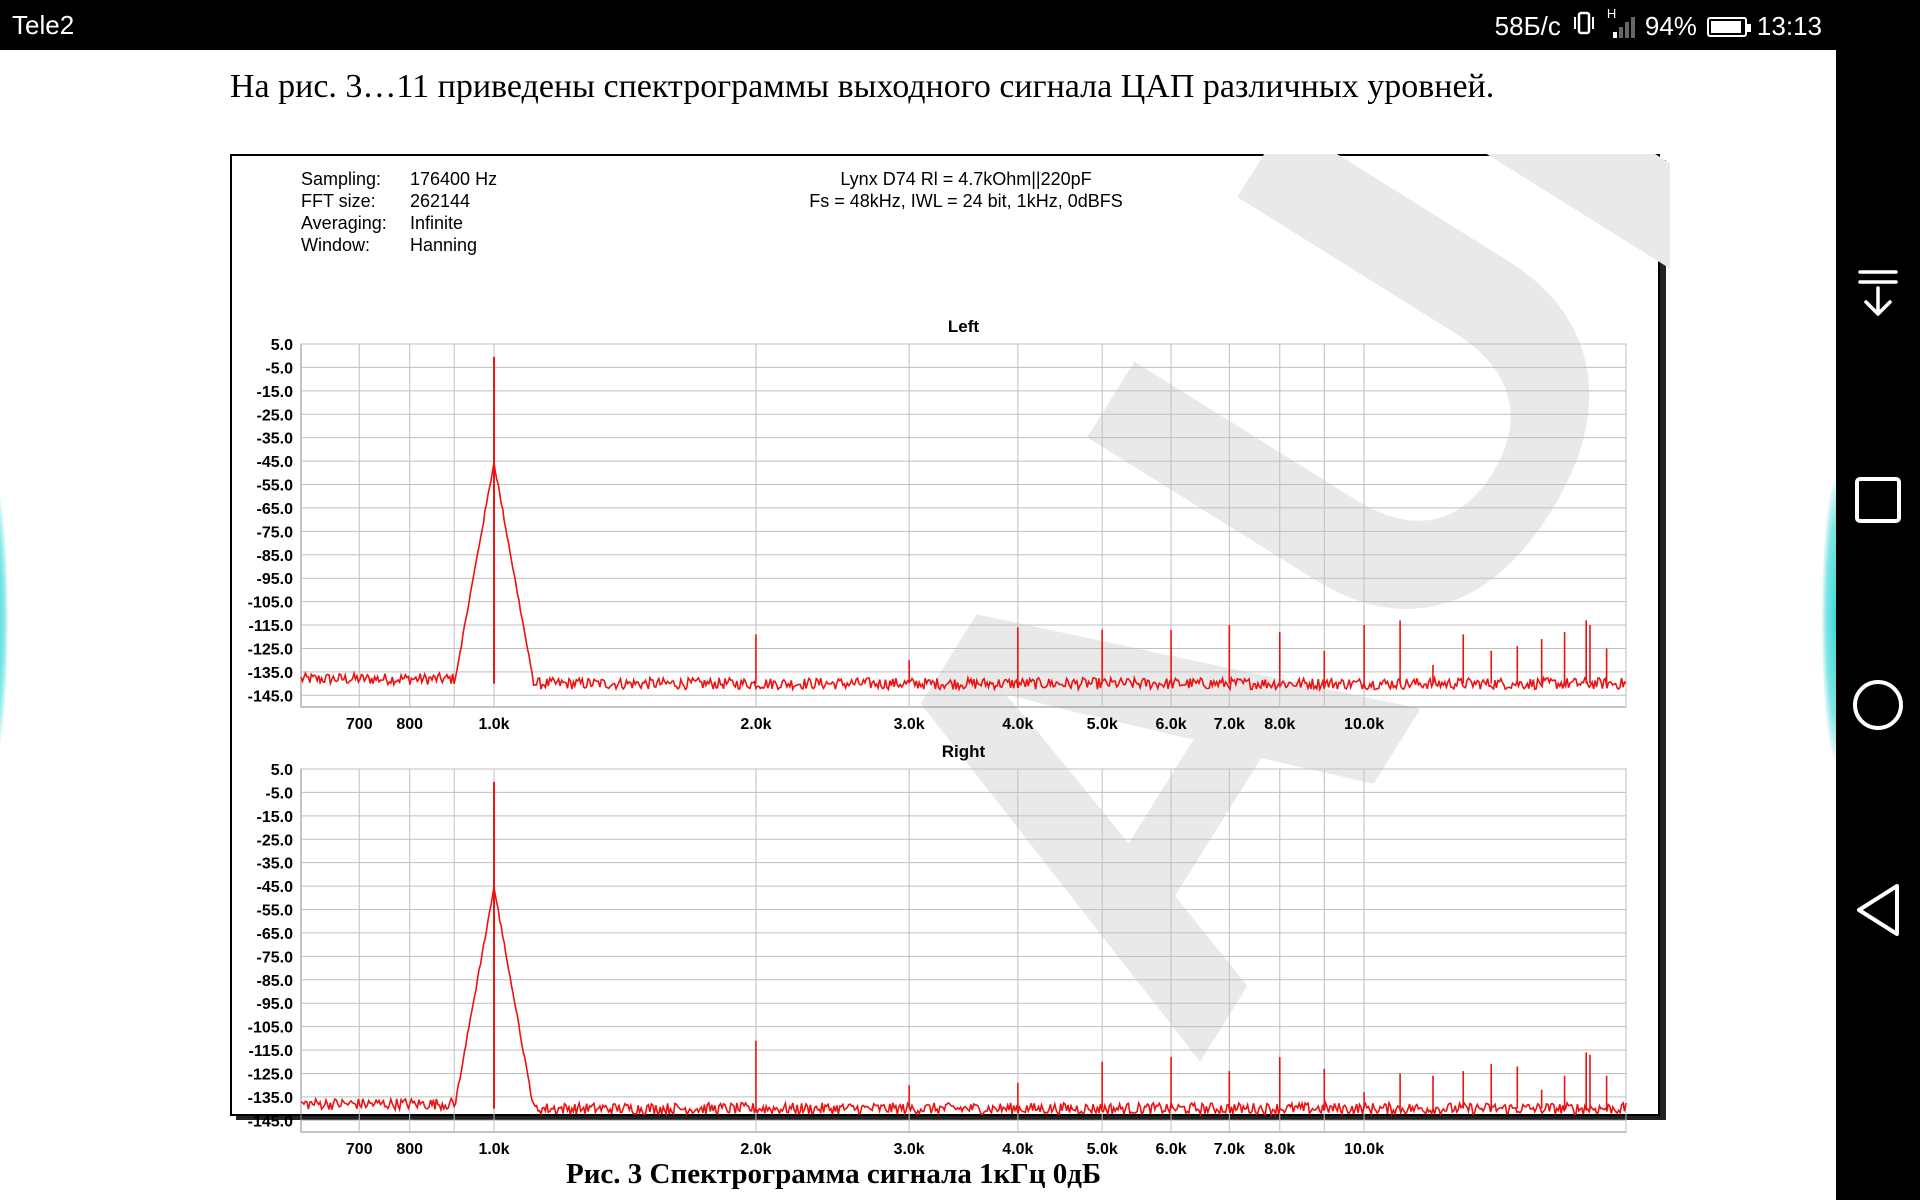 This screenshot has height=1200, width=1920. What do you see at coordinates (1878, 500) in the screenshot?
I see `recents-square-icon` at bounding box center [1878, 500].